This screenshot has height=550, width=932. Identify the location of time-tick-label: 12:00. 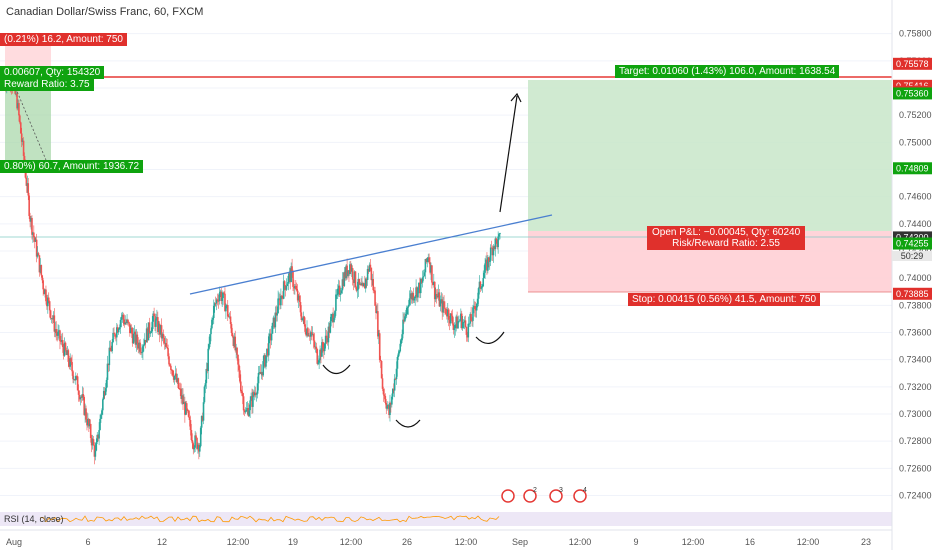
(351, 542).